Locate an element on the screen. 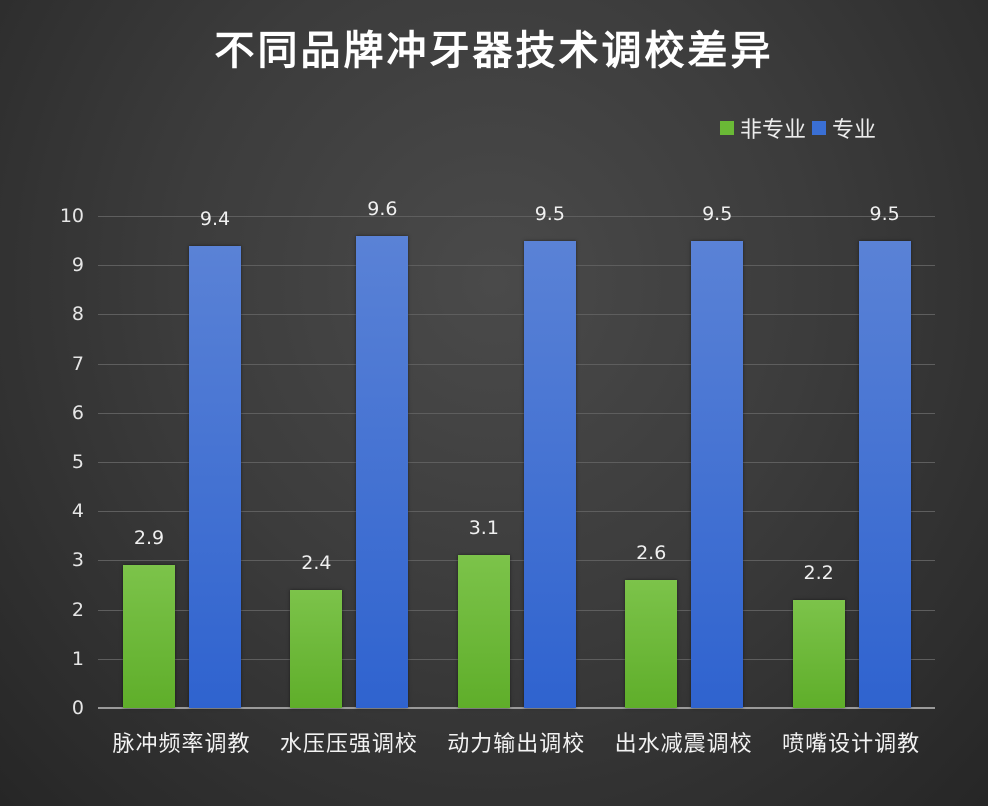 This screenshot has height=806, width=988. y-tick-label: 0 is located at coordinates (77, 708).